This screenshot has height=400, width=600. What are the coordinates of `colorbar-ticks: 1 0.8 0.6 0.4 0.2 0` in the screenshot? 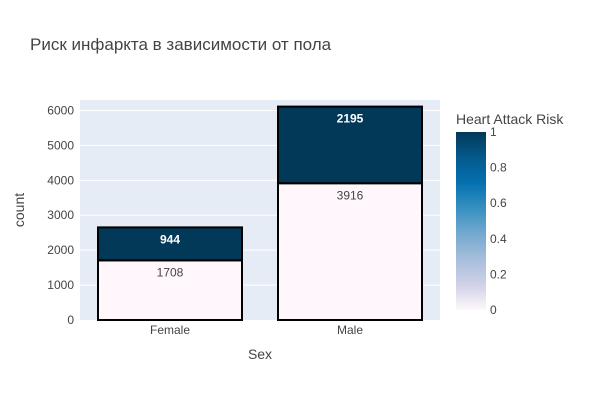 It's located at (498, 221).